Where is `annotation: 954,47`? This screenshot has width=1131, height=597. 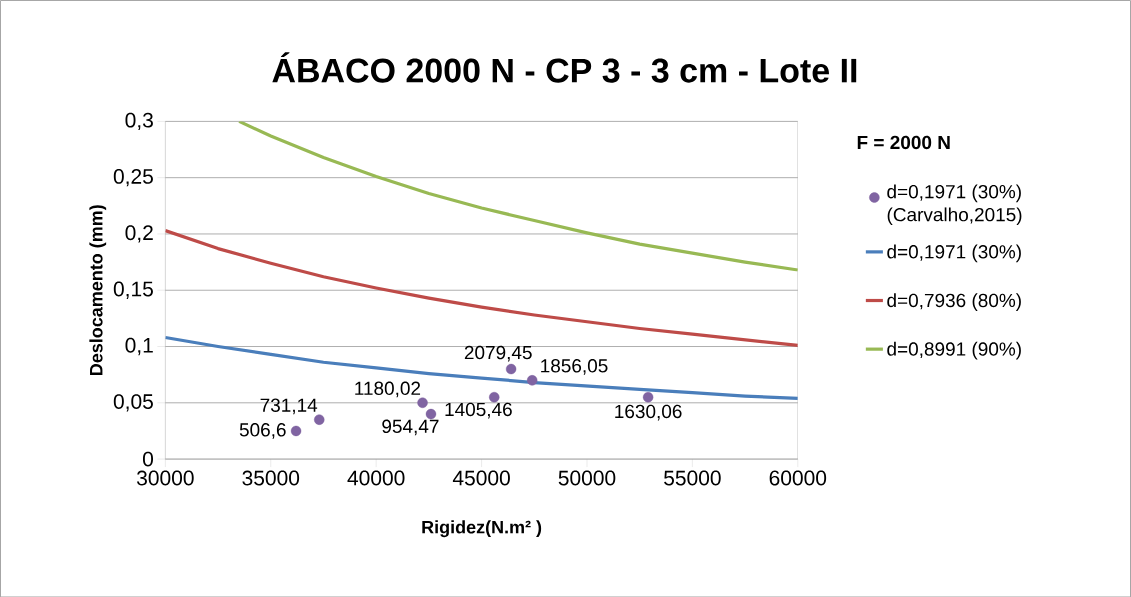
annotation: 954,47 is located at coordinates (410, 427).